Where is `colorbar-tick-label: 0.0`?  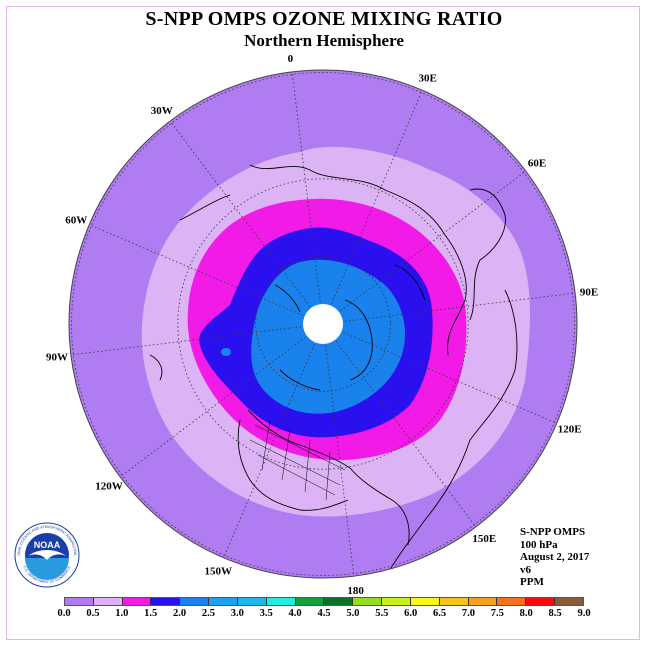 colorbar-tick-label: 0.0 is located at coordinates (64, 613).